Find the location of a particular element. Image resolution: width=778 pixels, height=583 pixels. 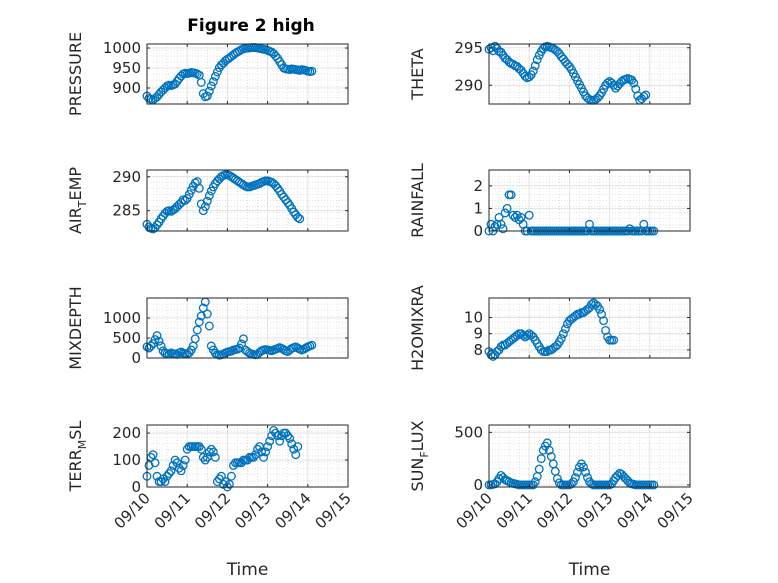

y-axis-label: SUNFLUX is located at coordinates (419, 455).